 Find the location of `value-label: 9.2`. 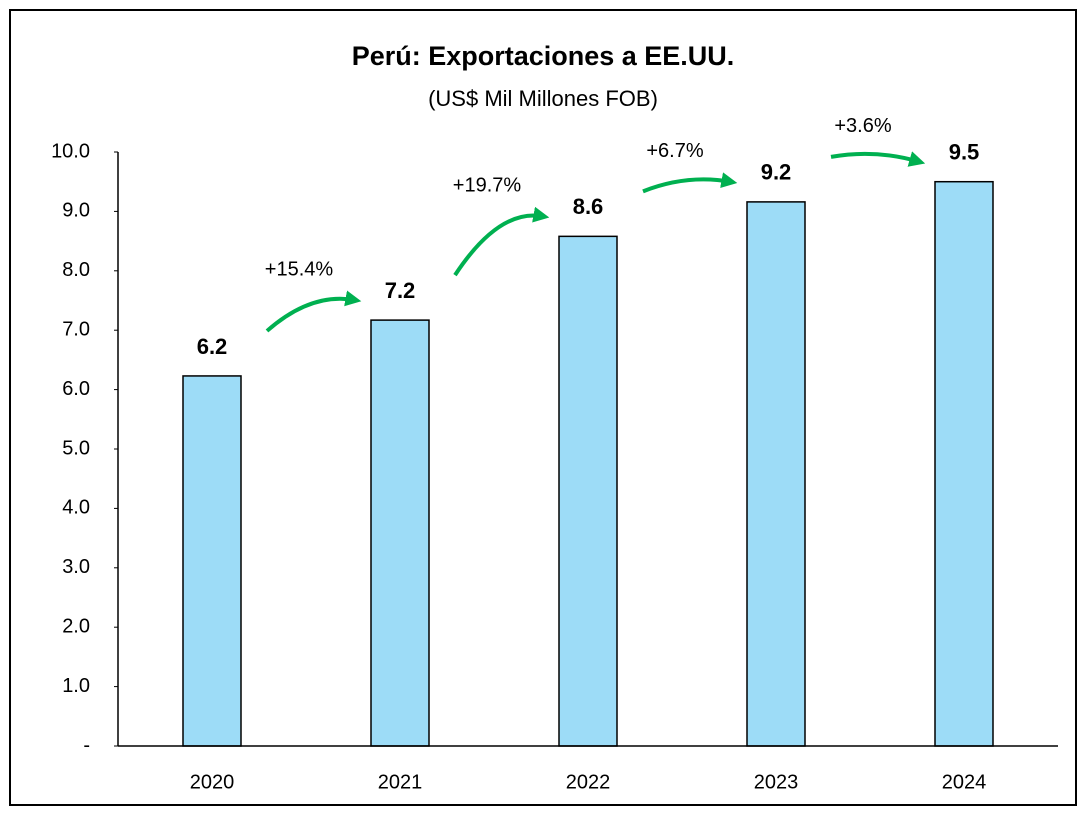

value-label: 9.2 is located at coordinates (776, 172).